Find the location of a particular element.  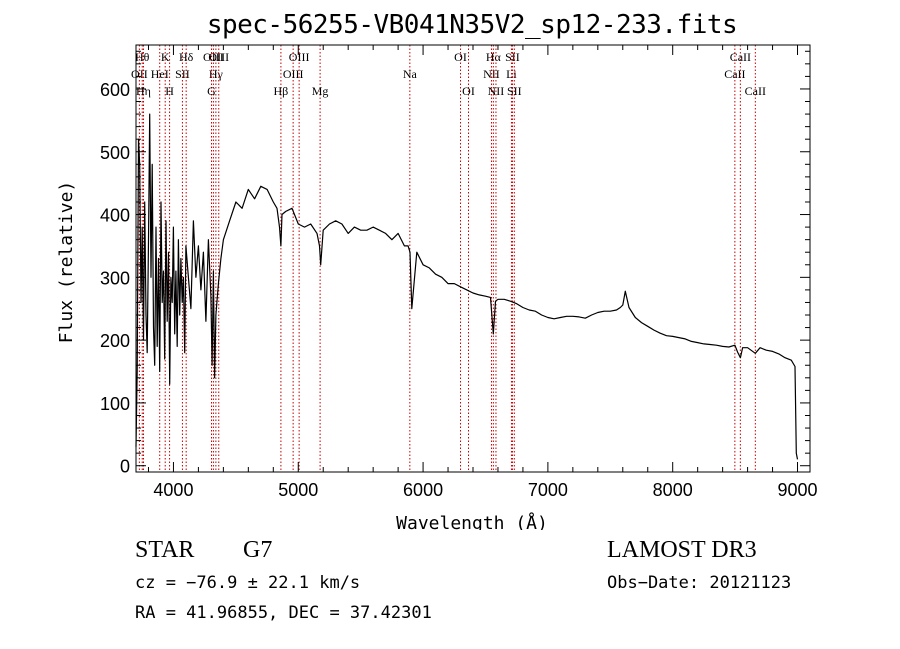

line-label-12: Hβ is located at coordinates (281, 91).